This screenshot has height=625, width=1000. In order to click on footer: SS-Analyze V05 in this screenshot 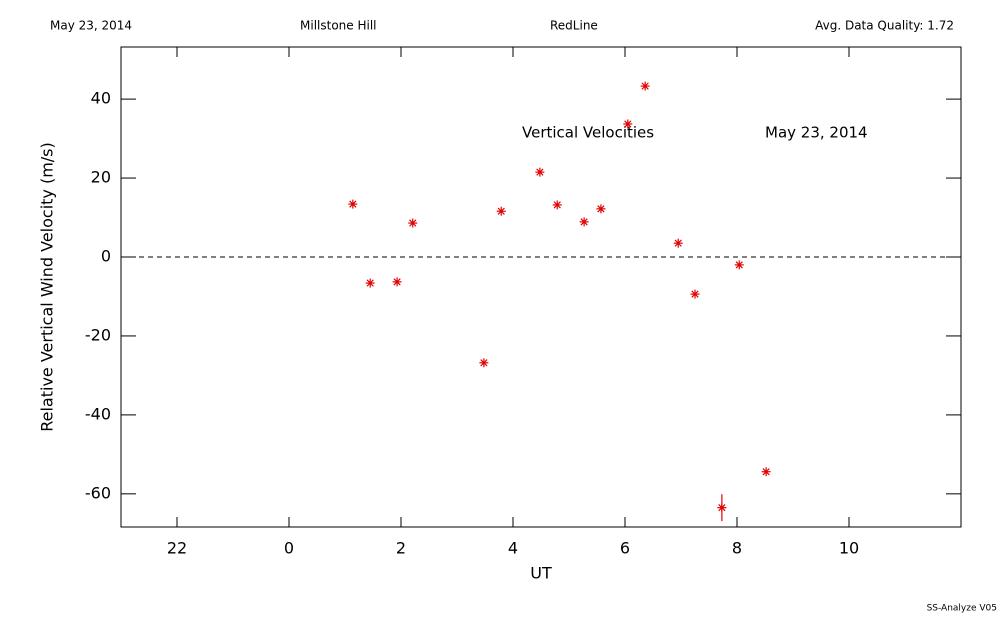, I will do `click(962, 609)`.